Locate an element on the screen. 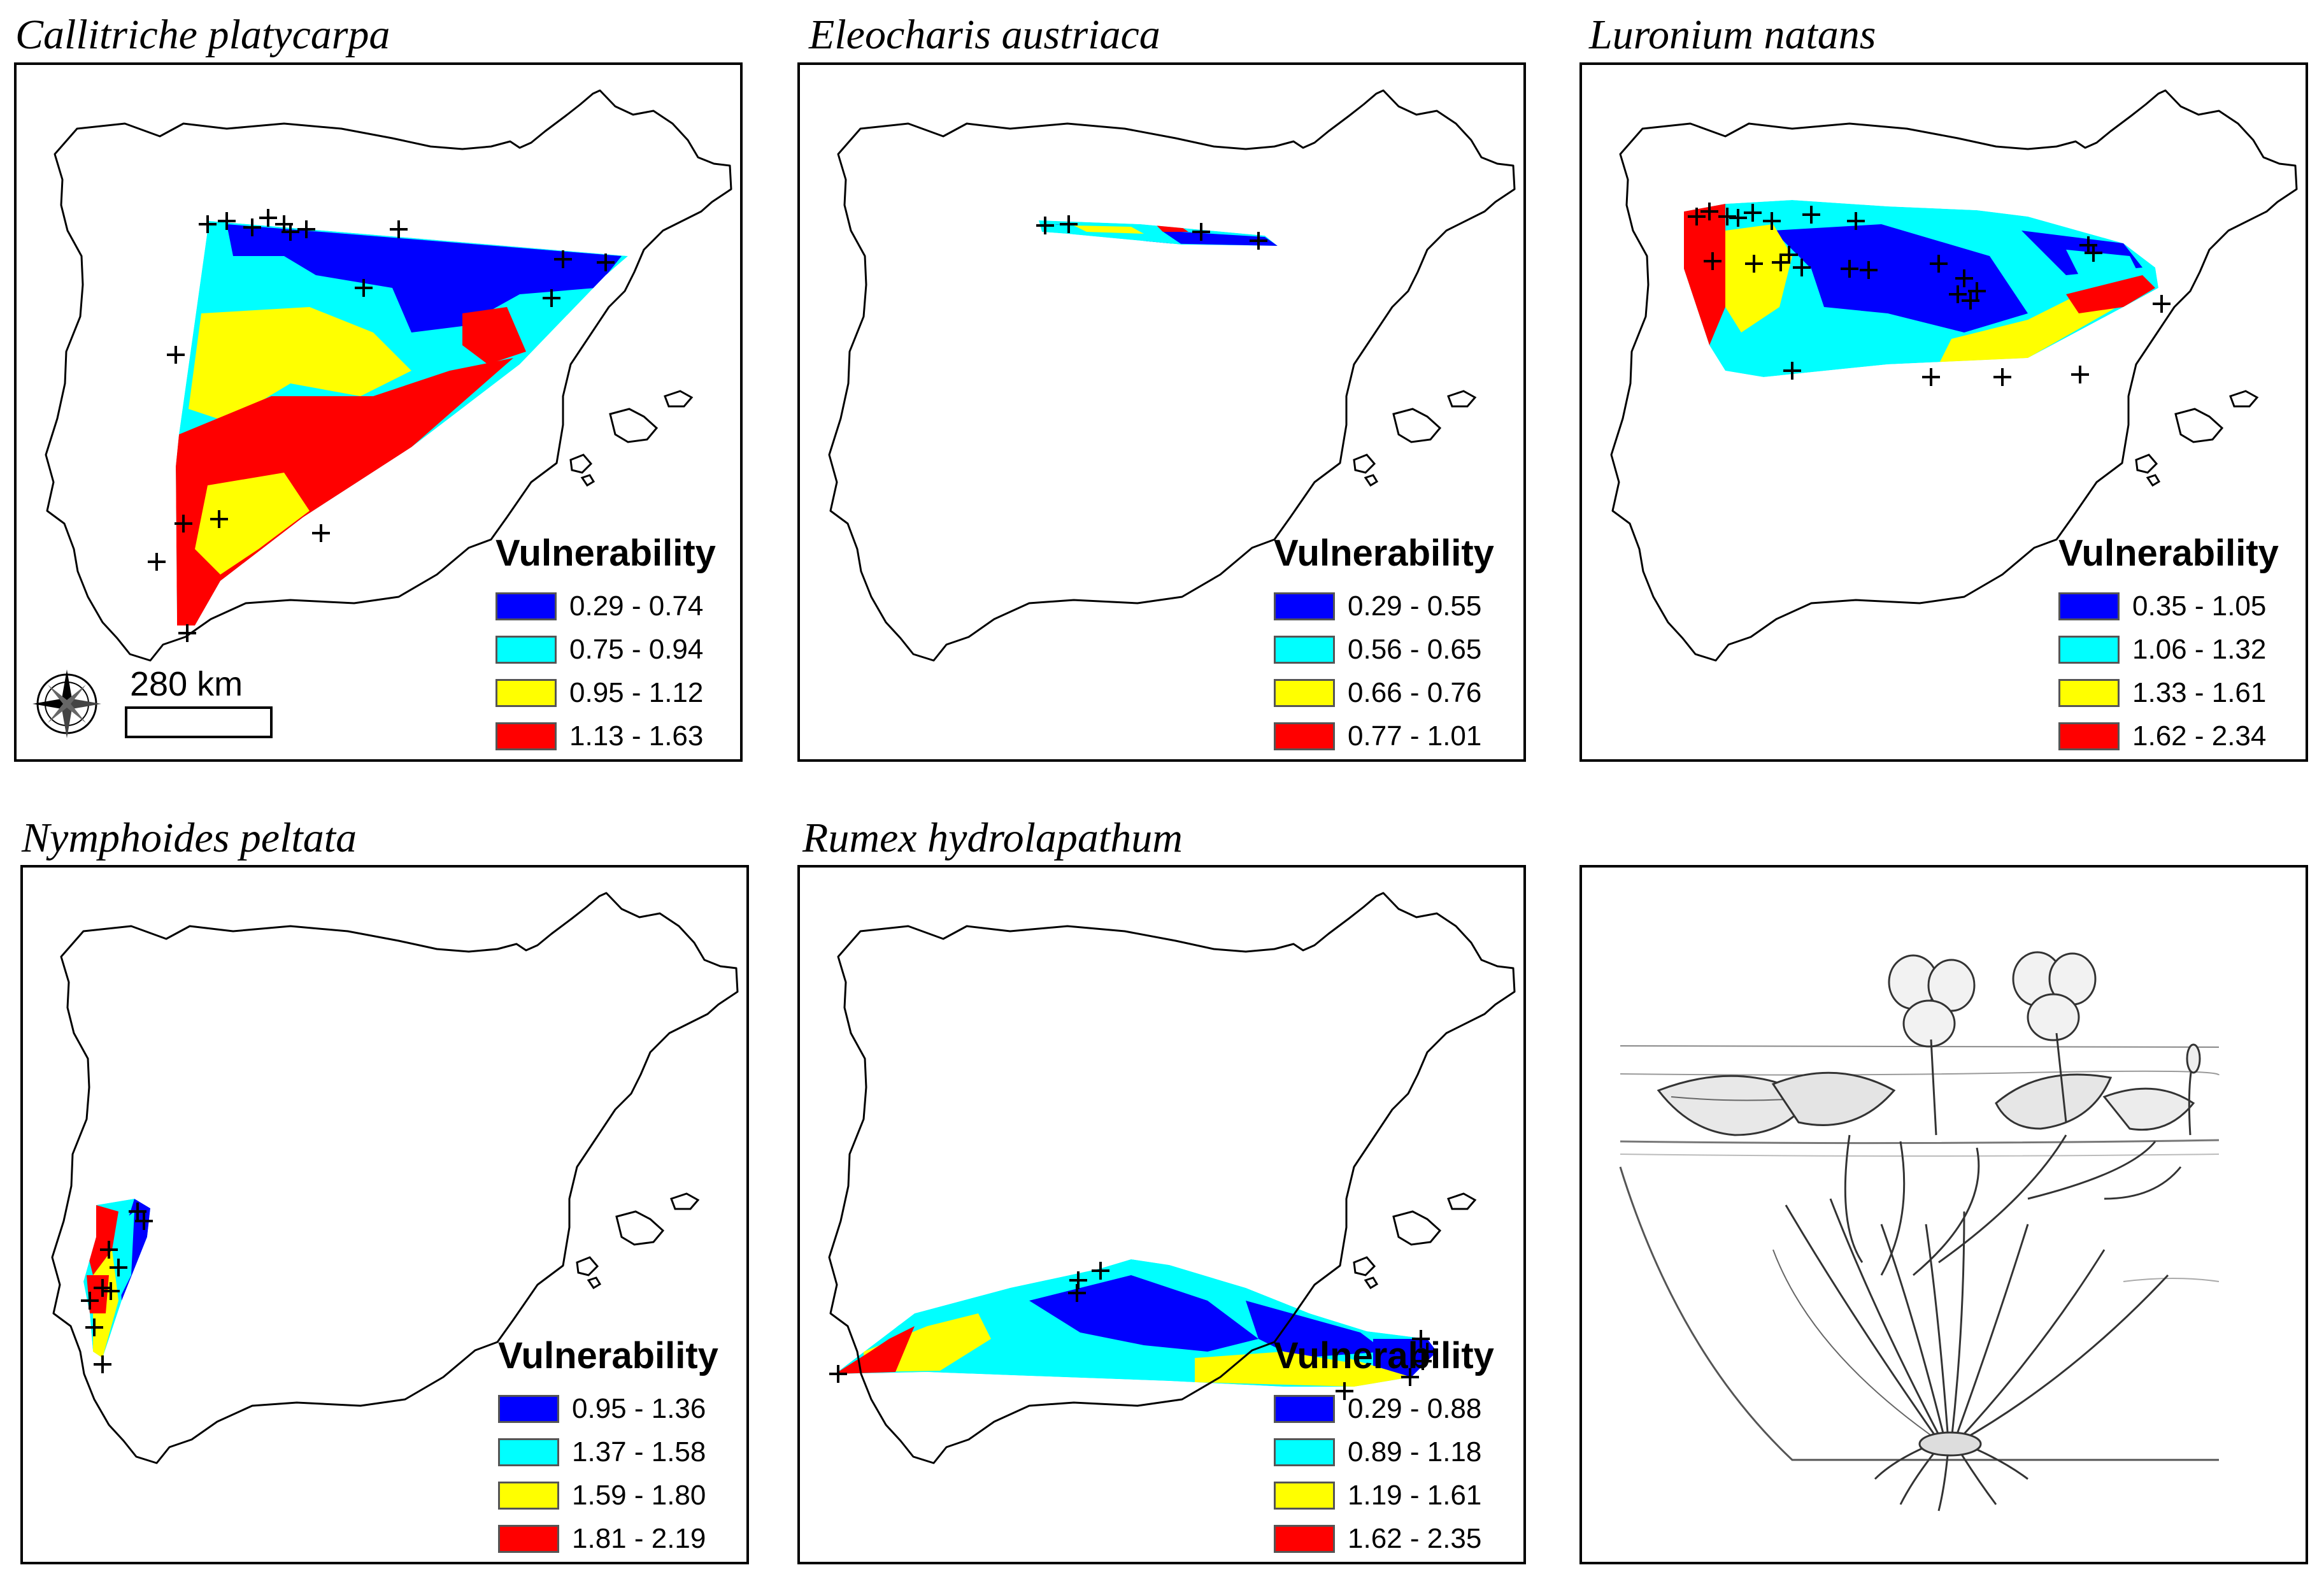  title-luronium-natans: Luronium natans is located at coordinates (1732, 34).